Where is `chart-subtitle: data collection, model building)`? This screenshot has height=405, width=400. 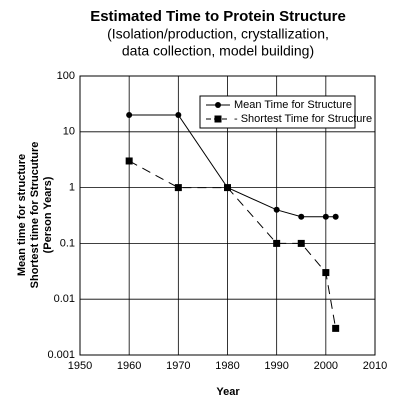 chart-subtitle: data collection, model building) is located at coordinates (218, 51).